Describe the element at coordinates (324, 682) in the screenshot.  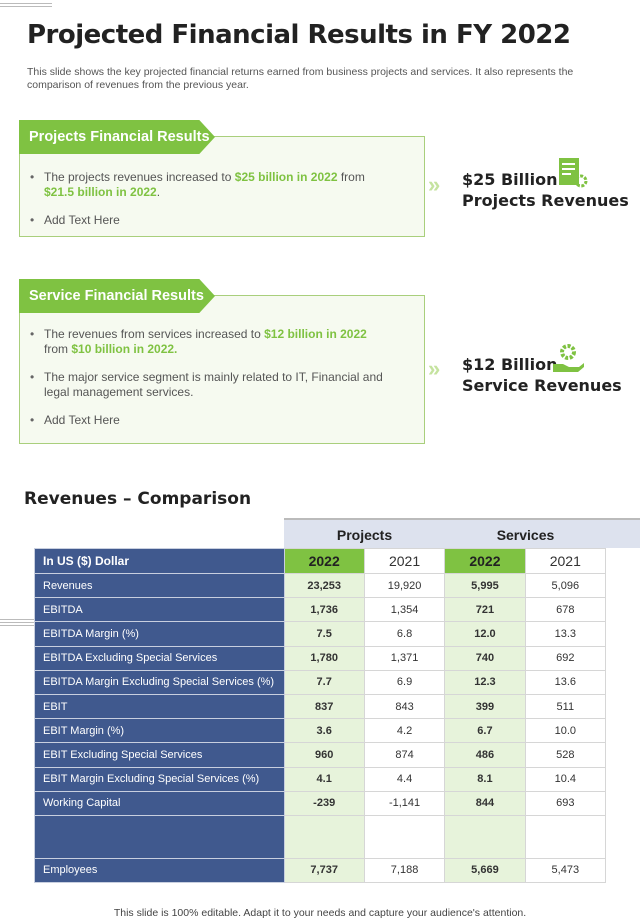
I see `table-cell: 7.7` at that location.